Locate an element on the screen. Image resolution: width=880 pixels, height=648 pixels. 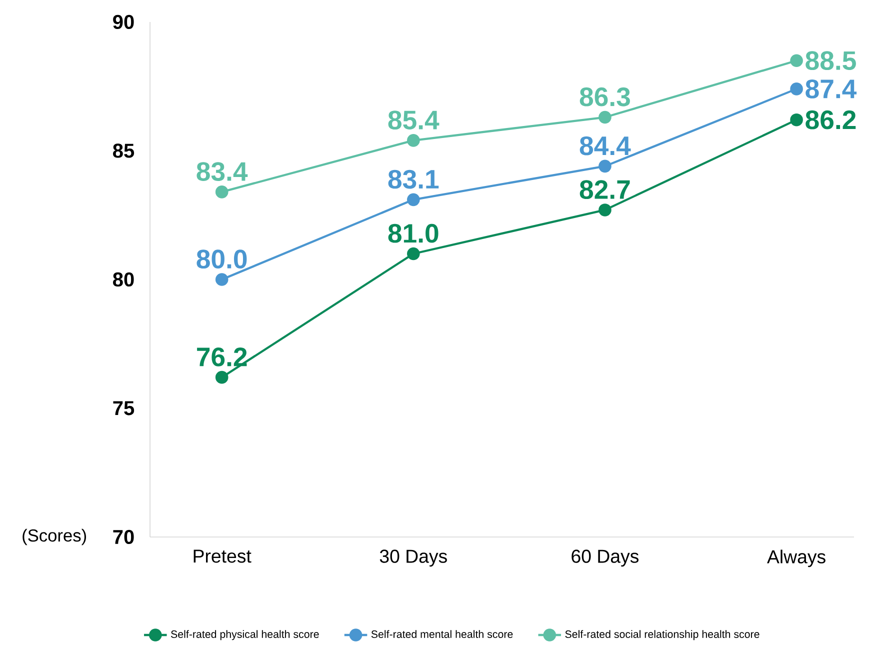
data-label: 82.7 is located at coordinates (605, 190).